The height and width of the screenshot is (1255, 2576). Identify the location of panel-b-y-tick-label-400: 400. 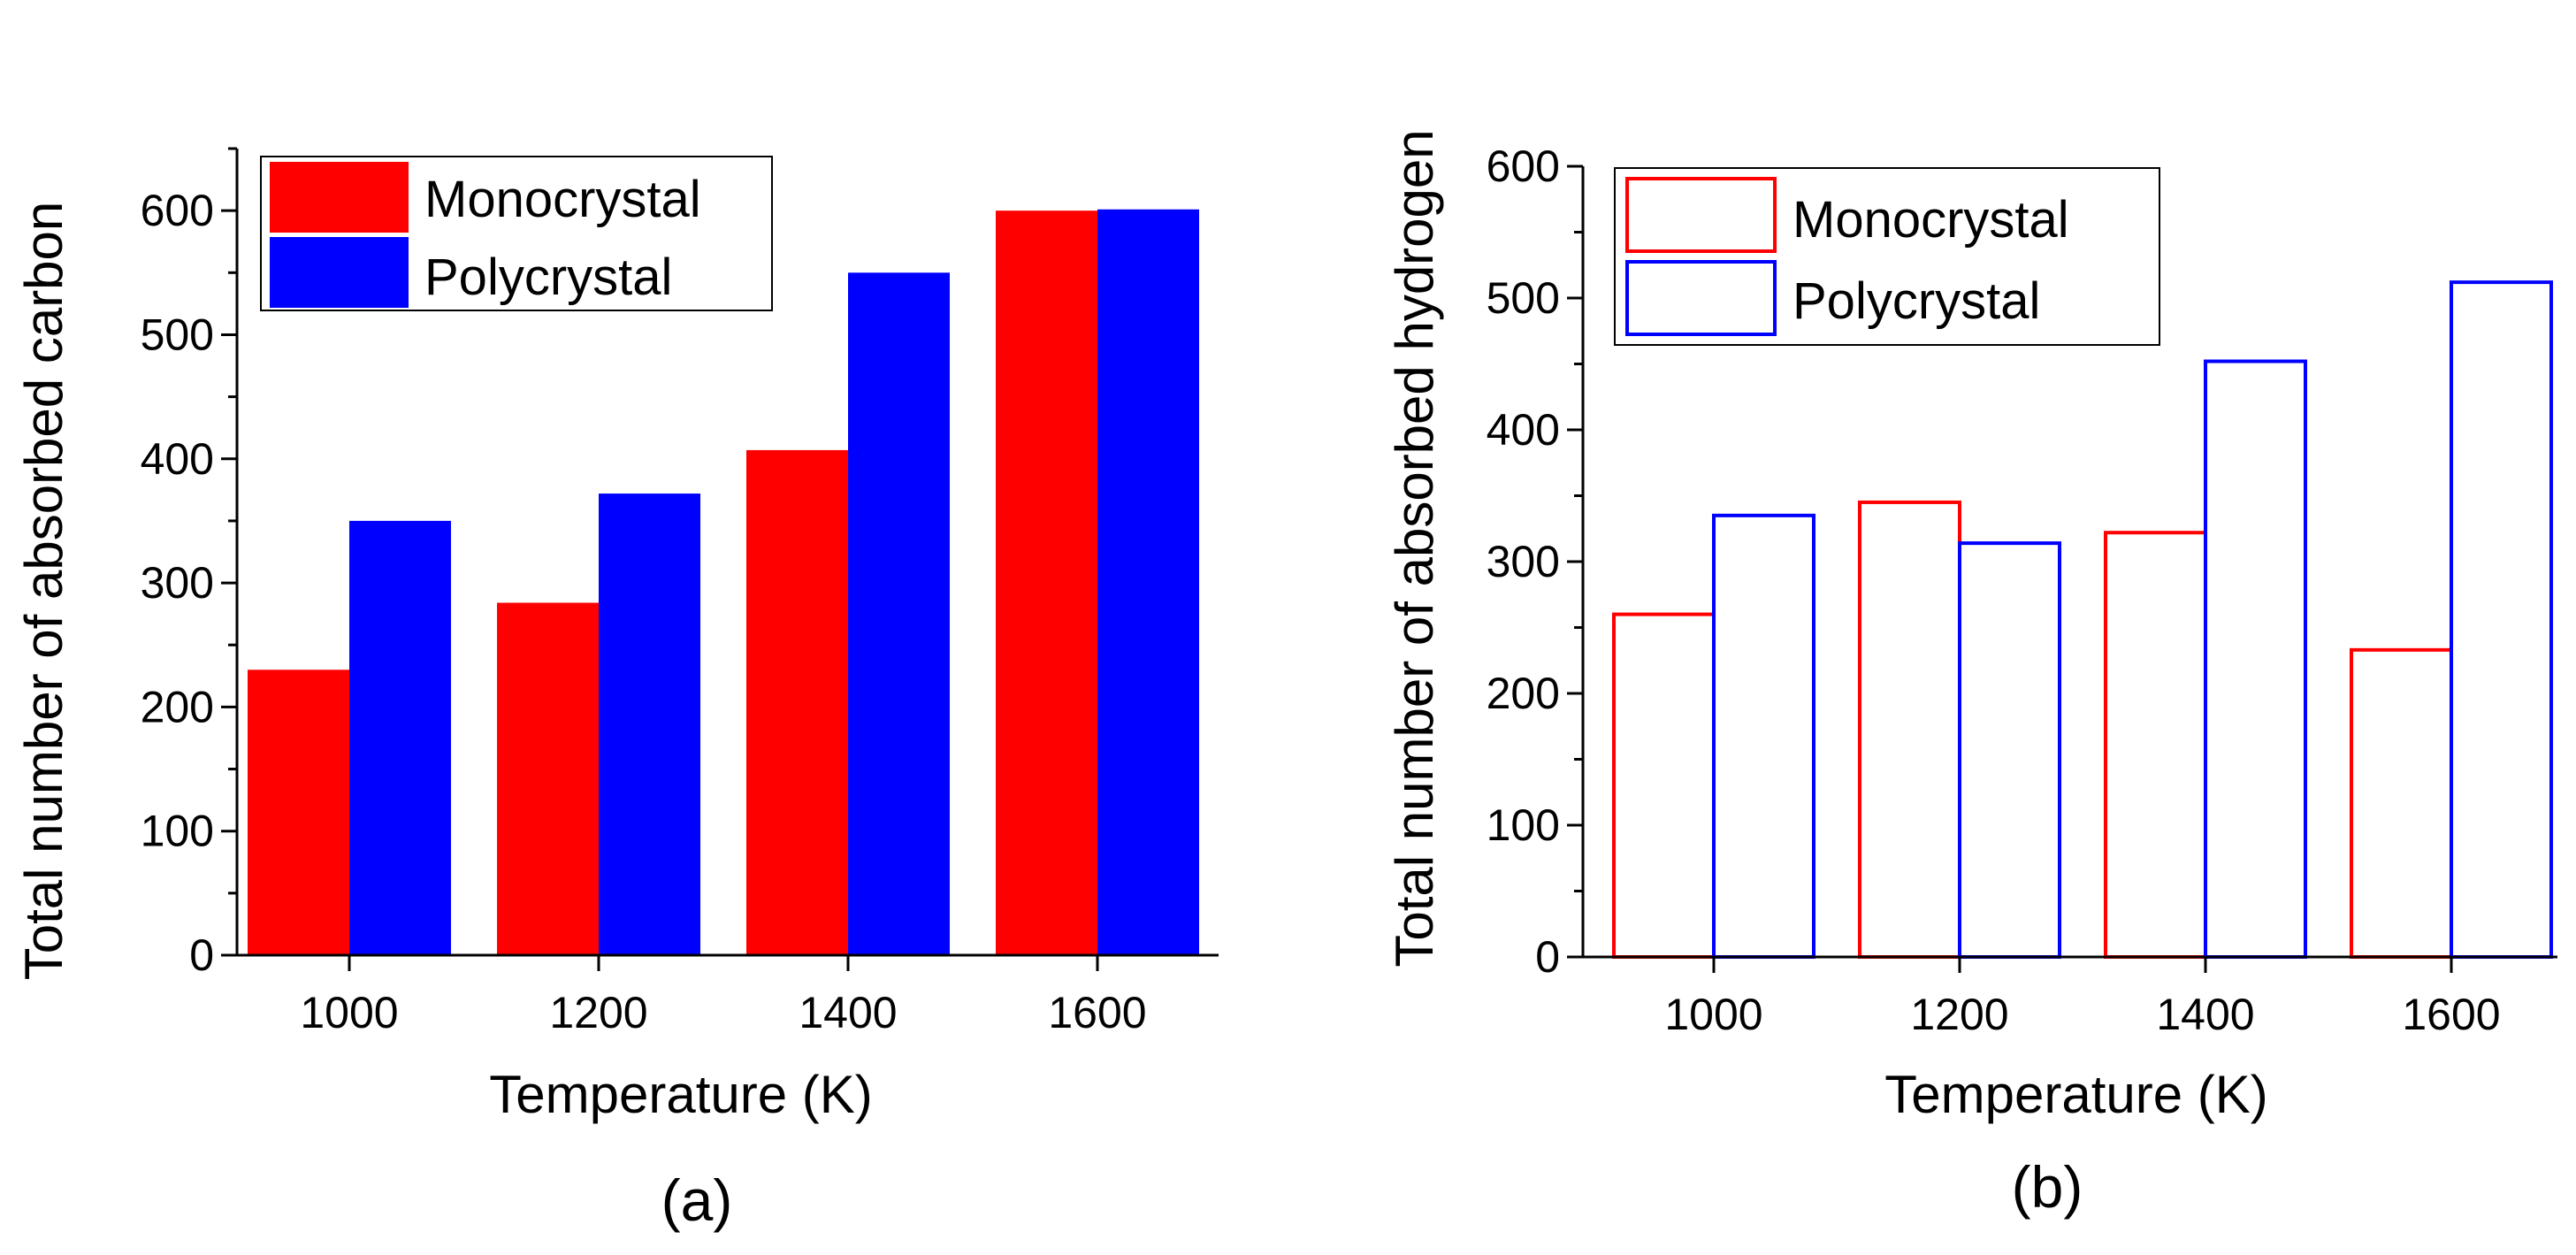
(1523, 430).